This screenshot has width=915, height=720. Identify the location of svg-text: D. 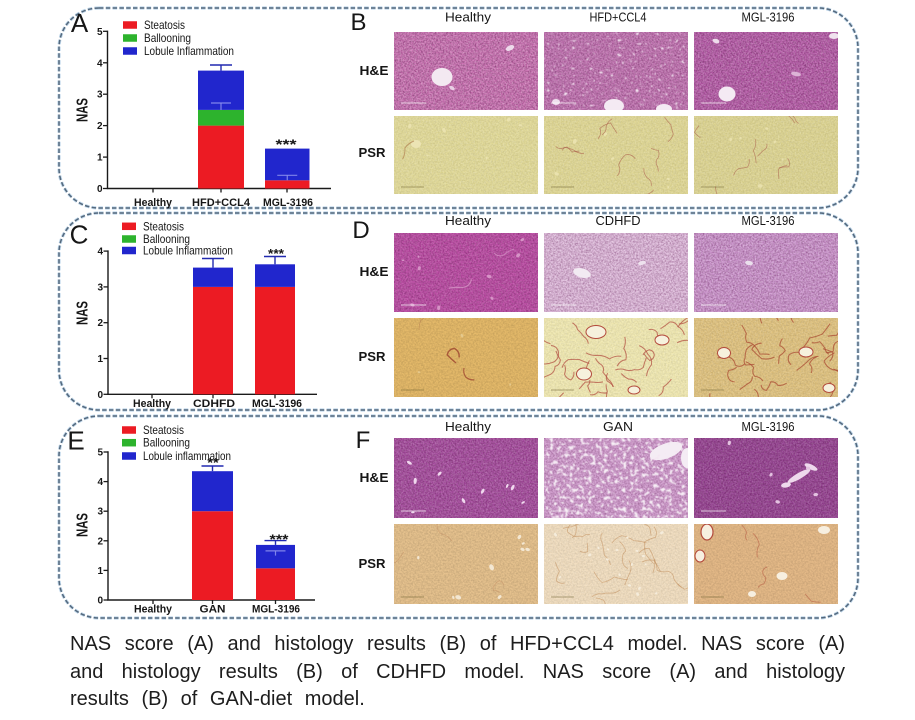
(360, 230).